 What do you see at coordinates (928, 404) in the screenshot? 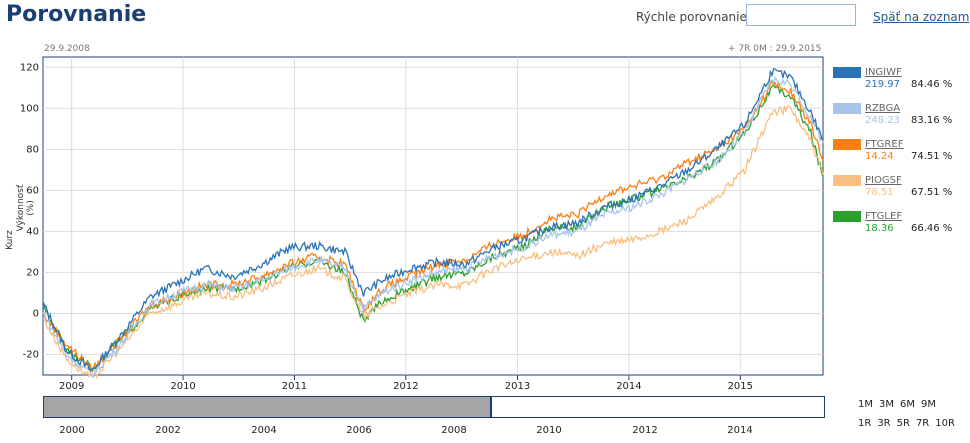
I see `period-button-9m: 9M` at bounding box center [928, 404].